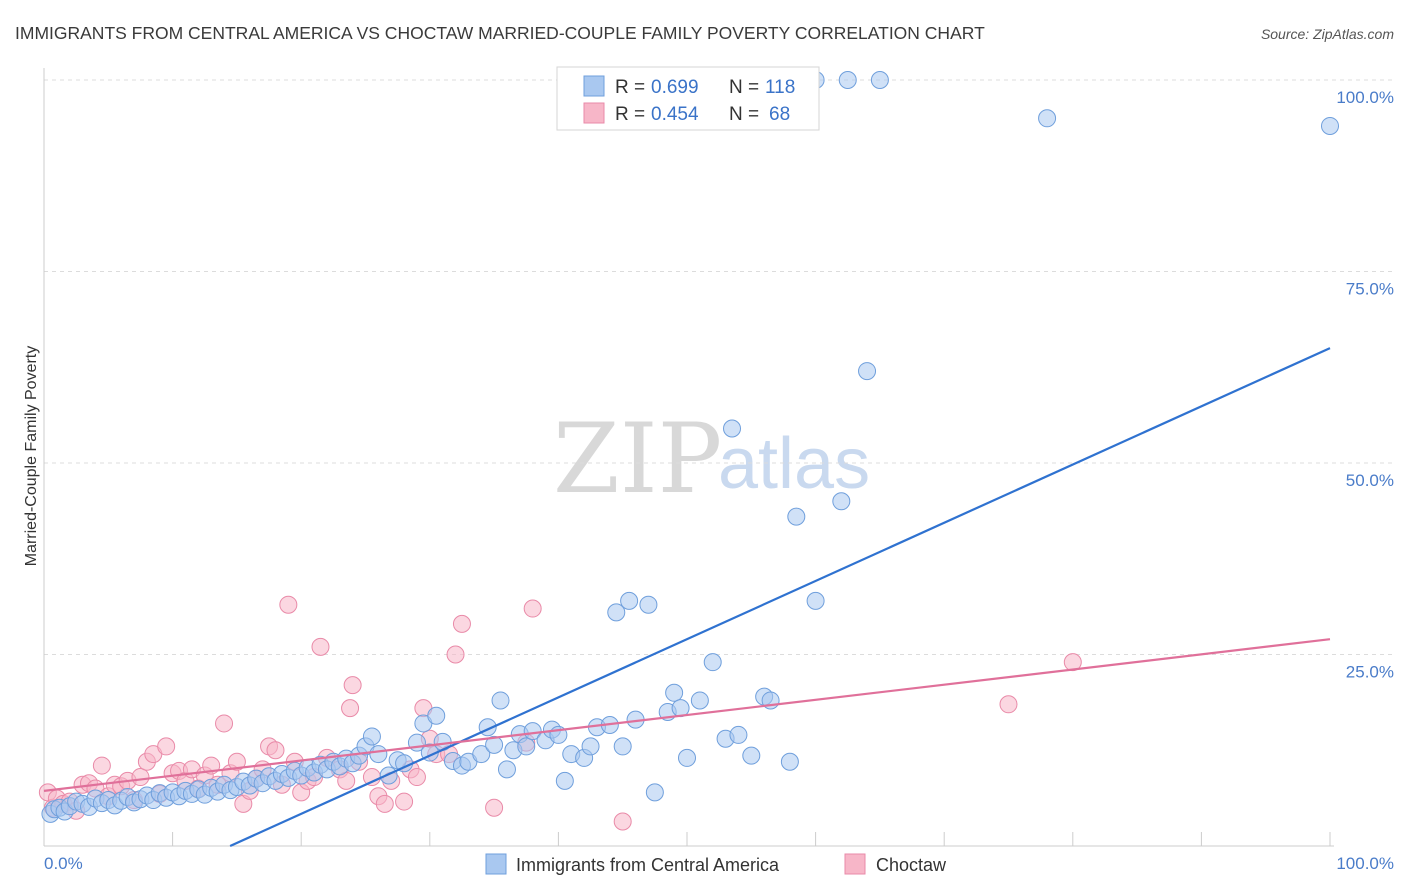 The image size is (1406, 892). Describe the element at coordinates (63, 863) in the screenshot. I see `x-tick-label-min: 0.0%` at that location.